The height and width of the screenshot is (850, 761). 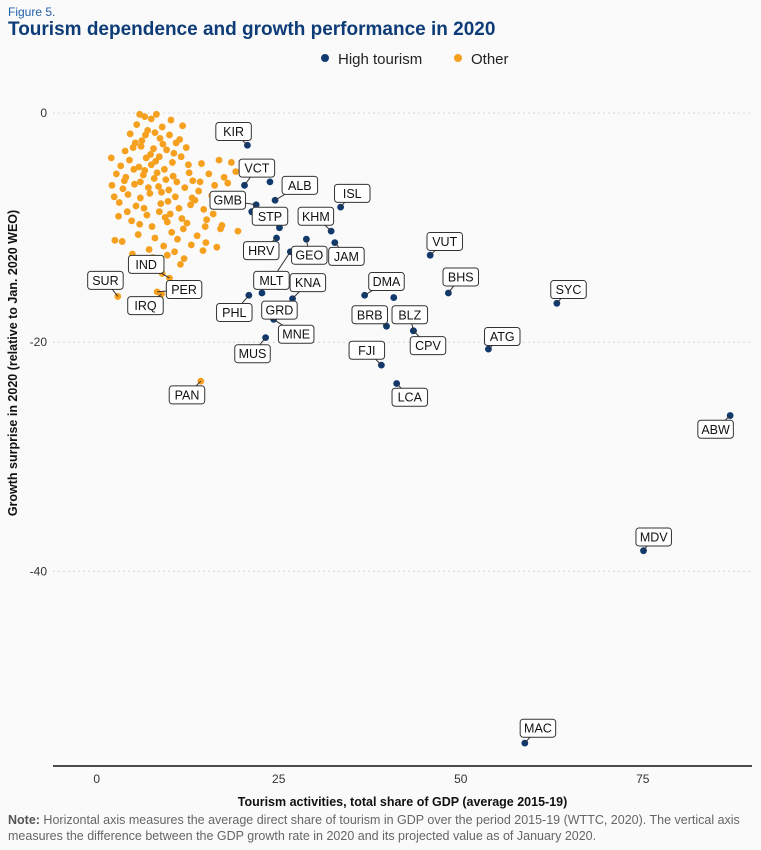 What do you see at coordinates (325, 58) in the screenshot?
I see `legend-marker` at bounding box center [325, 58].